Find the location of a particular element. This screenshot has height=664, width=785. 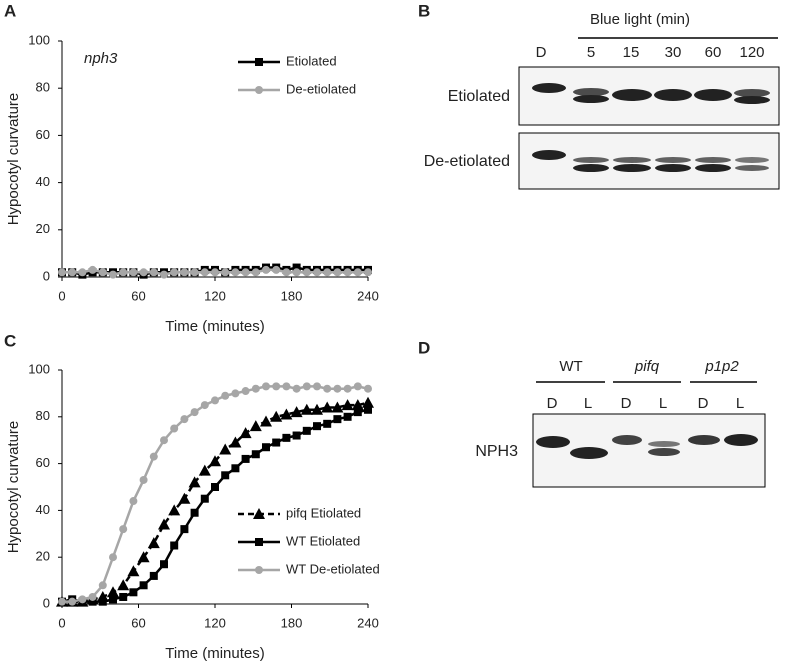

y-axis-label: Hypocotyl curvature is located at coordinates (13, 487).